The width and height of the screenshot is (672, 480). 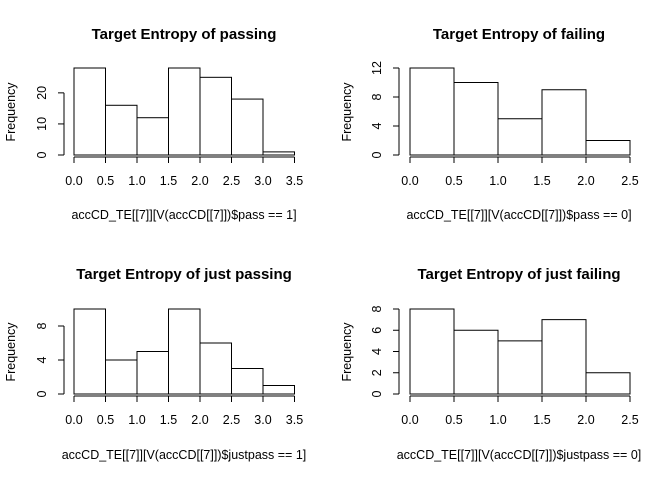 What do you see at coordinates (377, 330) in the screenshot?
I see `y-tick-label: 6` at bounding box center [377, 330].